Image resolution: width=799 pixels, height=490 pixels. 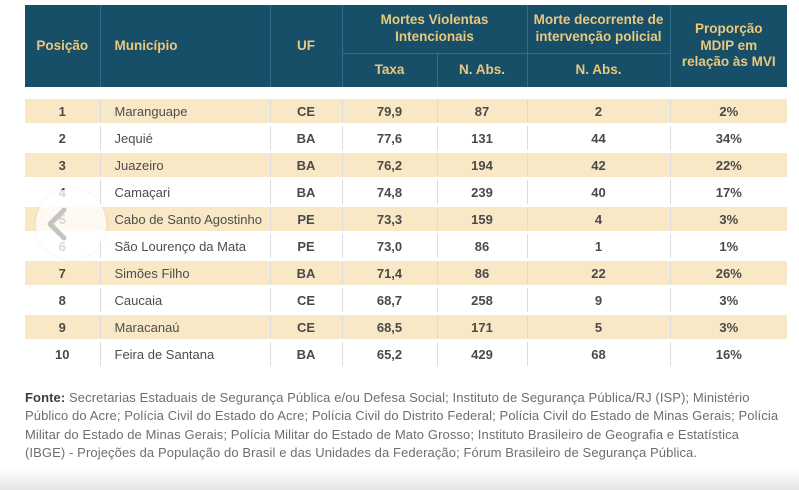 I want to click on table-row: 8 Caucaia CE 68,7 258 9 3%, so click(x=406, y=300).